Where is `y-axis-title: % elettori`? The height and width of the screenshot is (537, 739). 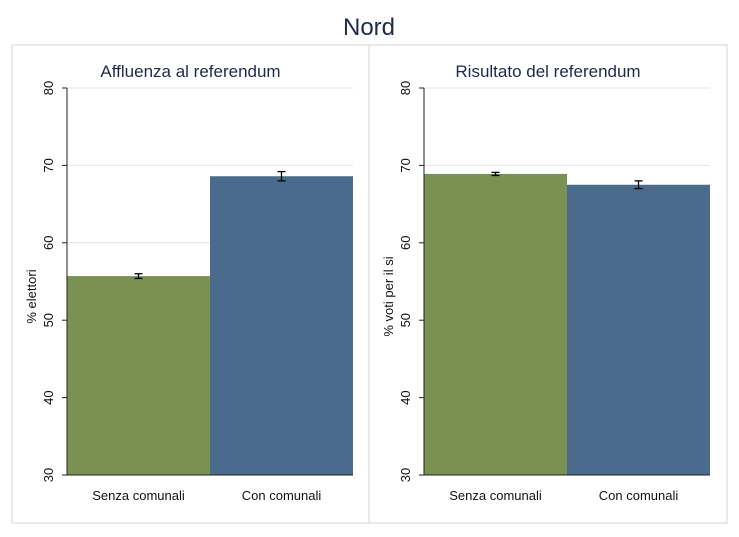 y-axis-title: % elettori is located at coordinates (31, 296).